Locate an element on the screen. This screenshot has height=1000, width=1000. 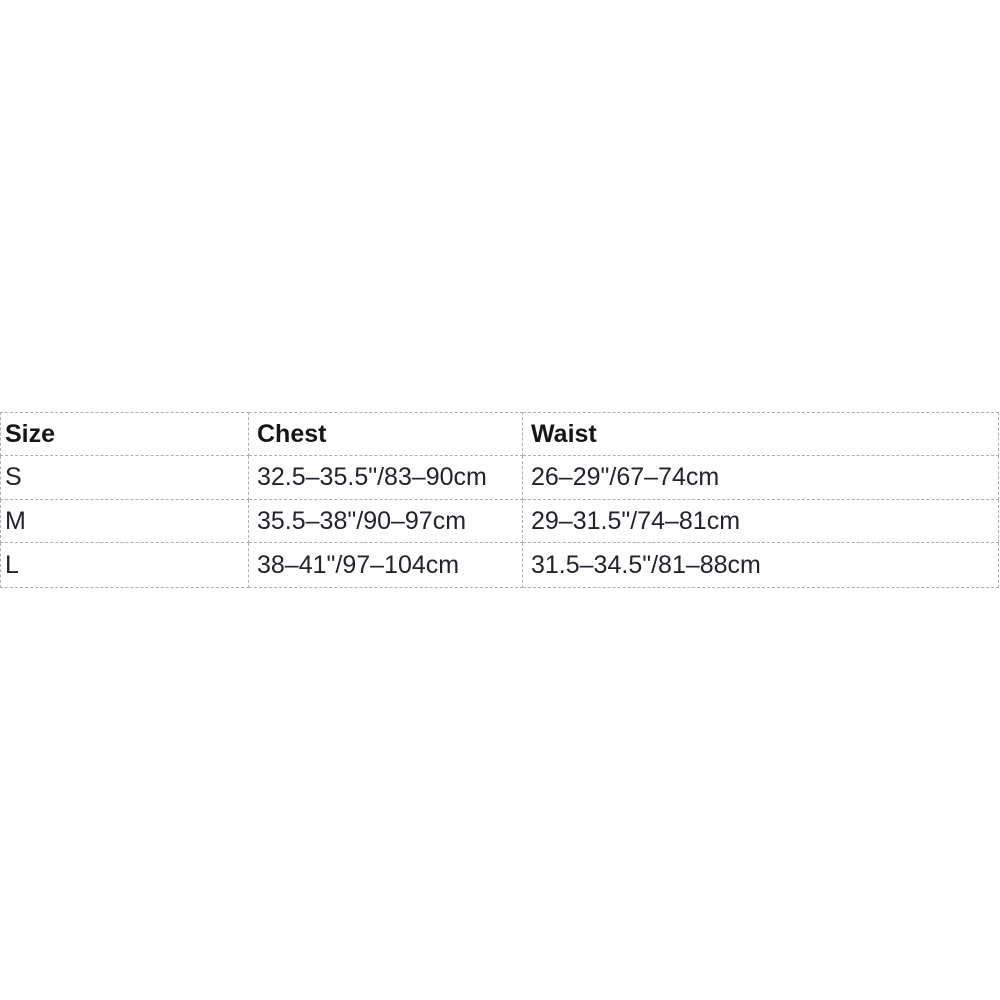
header-row: Size Chest Waist is located at coordinates (499, 434).